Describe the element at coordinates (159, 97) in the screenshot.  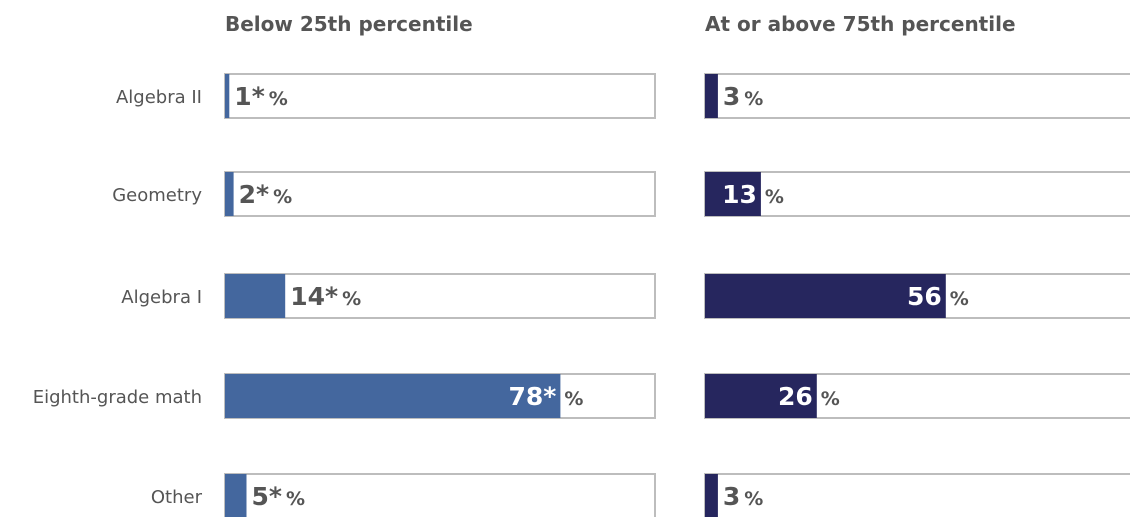
I see `category-label: Algebra II` at that location.